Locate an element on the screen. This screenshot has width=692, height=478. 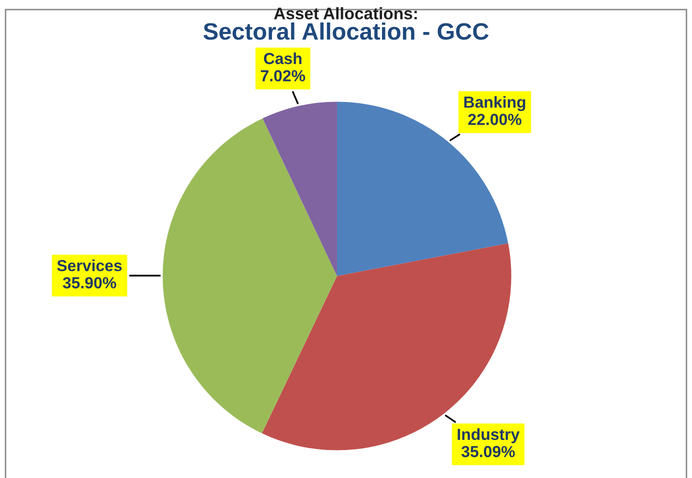
slice-label: Industry is located at coordinates (489, 436).